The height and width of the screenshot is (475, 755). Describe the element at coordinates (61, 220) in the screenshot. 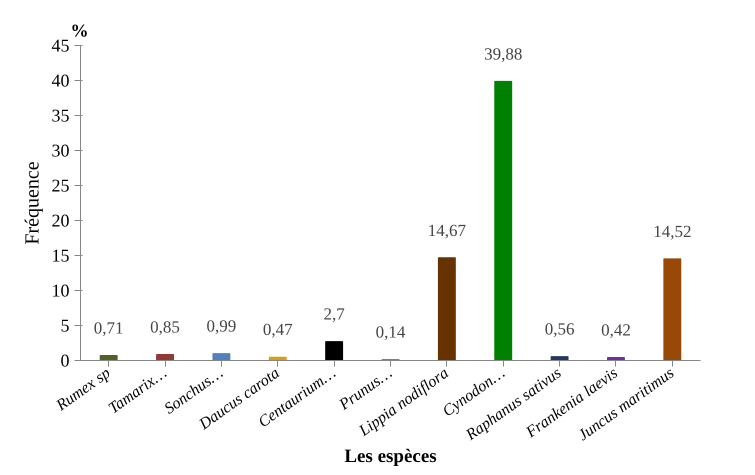

I see `y-tick-label: 20` at that location.